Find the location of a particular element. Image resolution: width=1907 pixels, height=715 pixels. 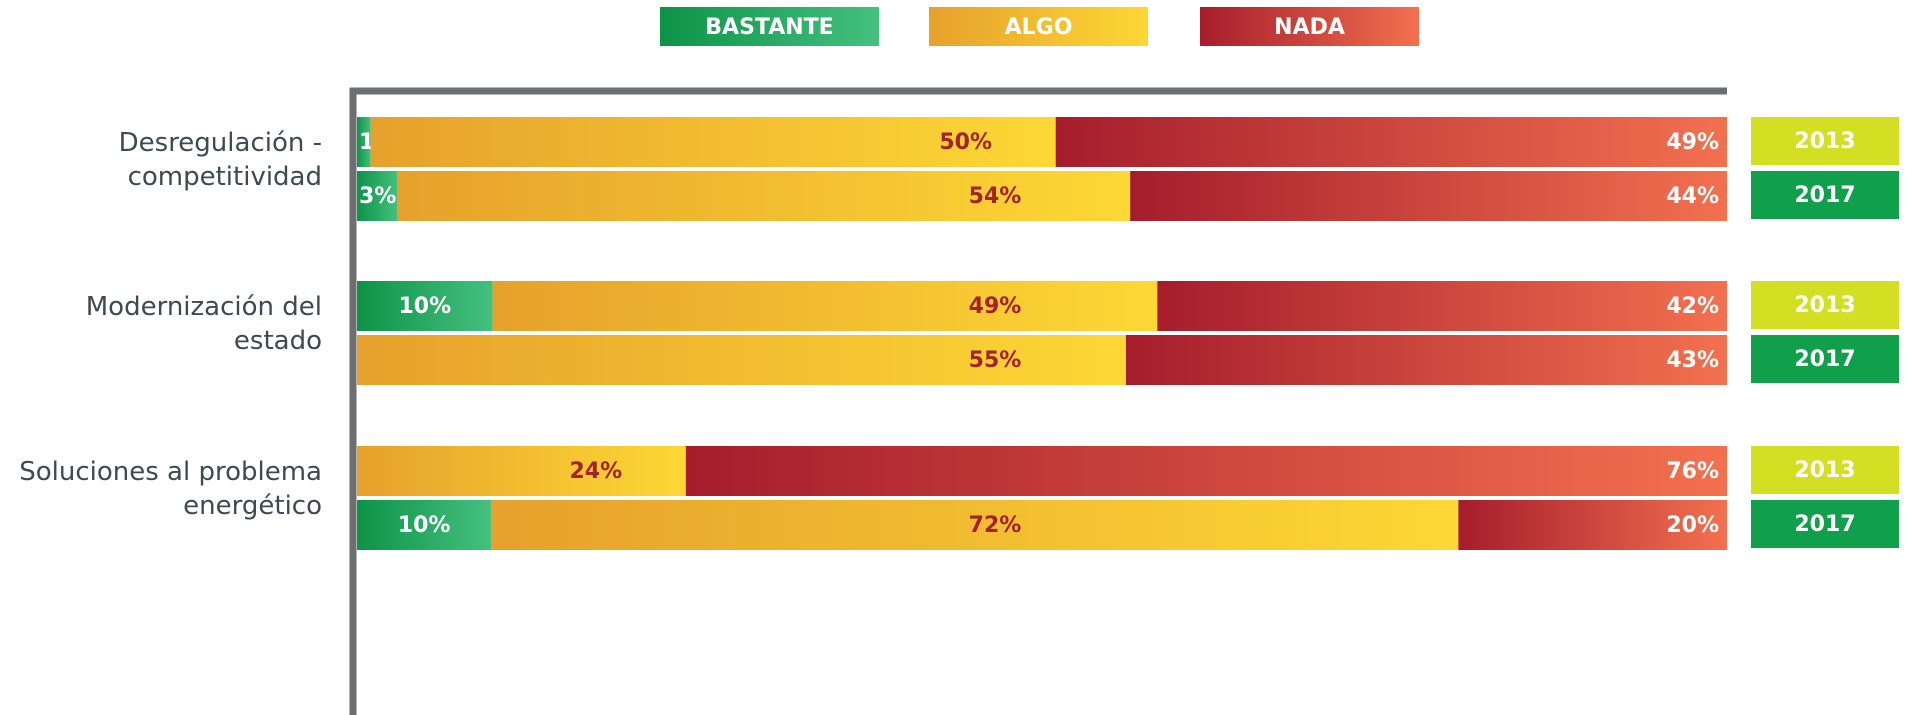

value-label: 24% is located at coordinates (595, 471).